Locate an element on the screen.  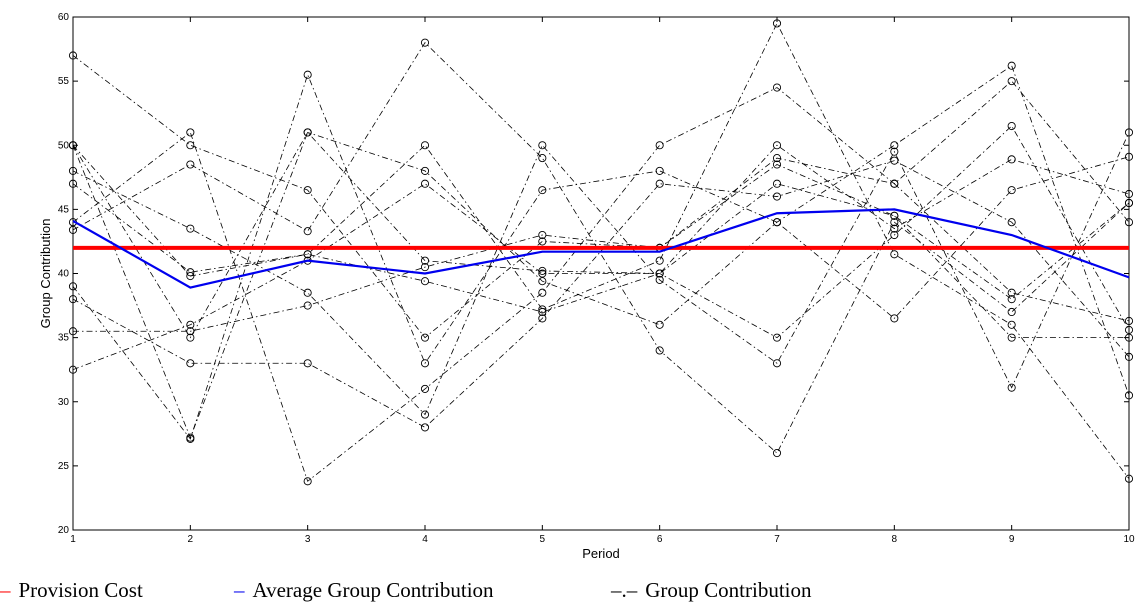
x-tick-label: 5 is located at coordinates (543, 539).